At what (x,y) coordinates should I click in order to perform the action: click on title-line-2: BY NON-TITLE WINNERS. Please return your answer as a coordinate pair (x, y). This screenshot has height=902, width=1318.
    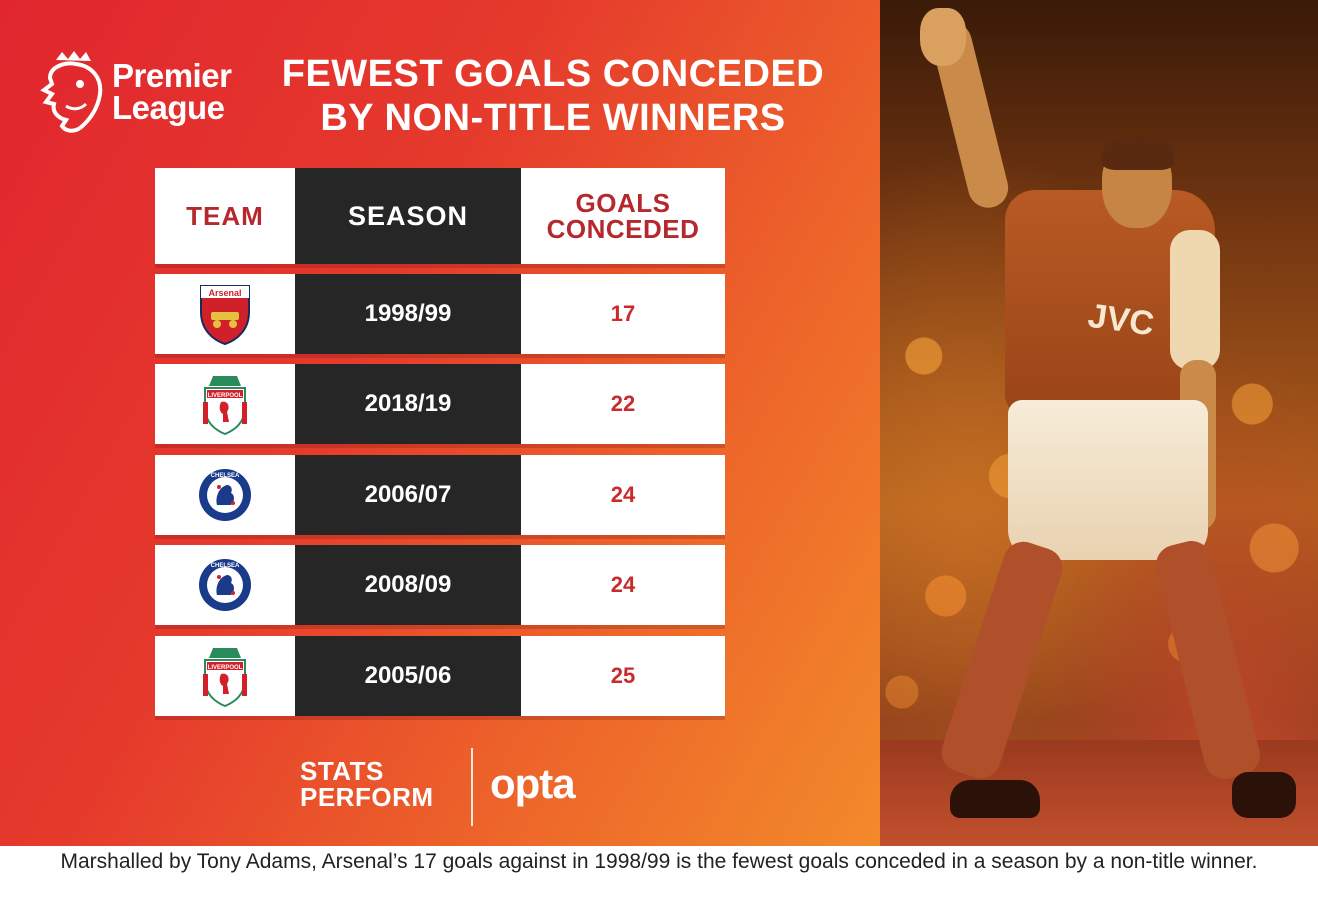
    Looking at the image, I should click on (553, 118).